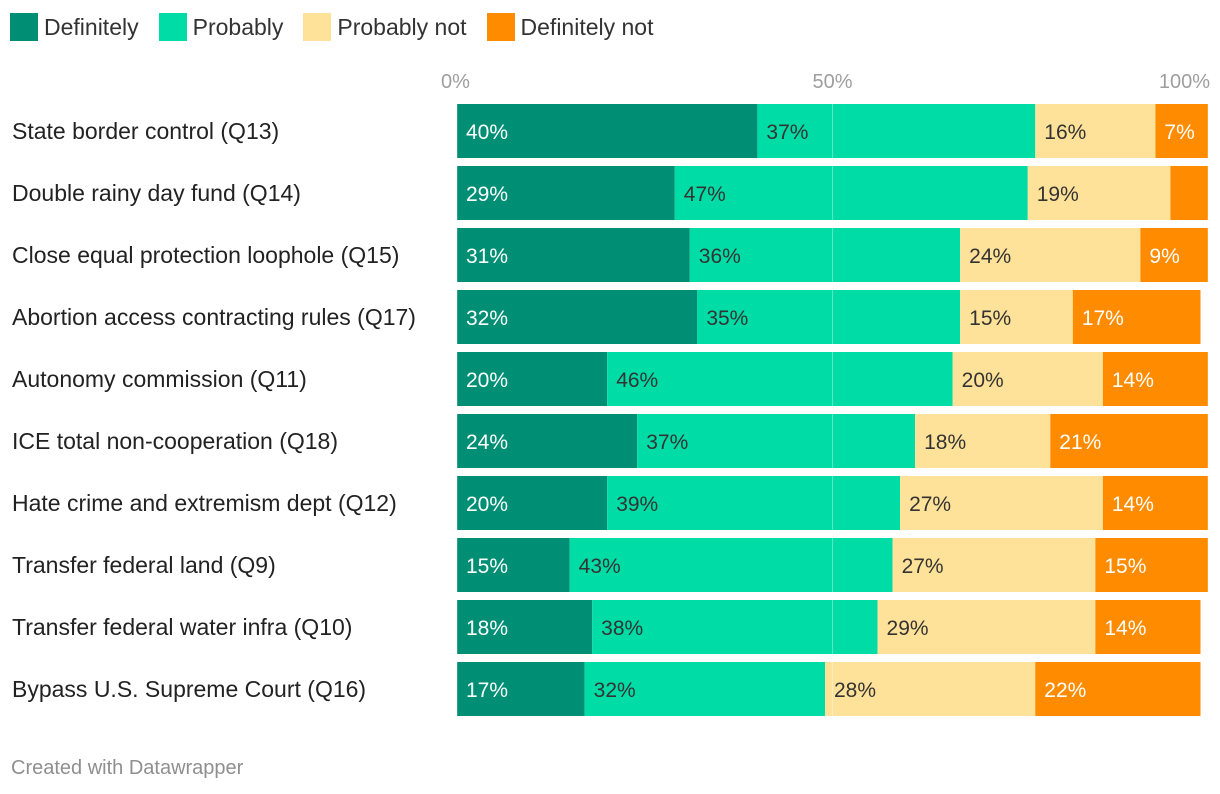 Image resolution: width=1220 pixels, height=794 pixels. What do you see at coordinates (600, 566) in the screenshot?
I see `data-label-probably: 43%` at bounding box center [600, 566].